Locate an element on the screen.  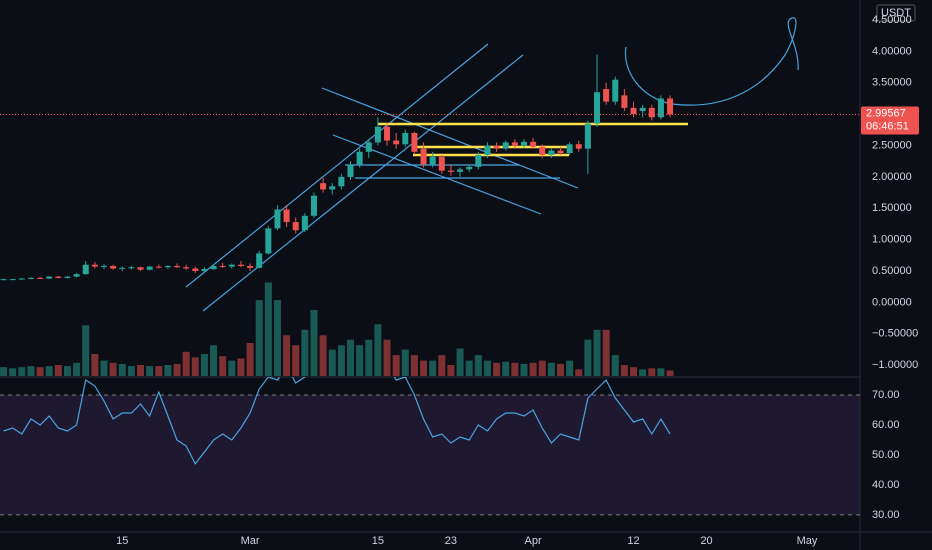
x-tick-label: Mar is located at coordinates (250, 541).